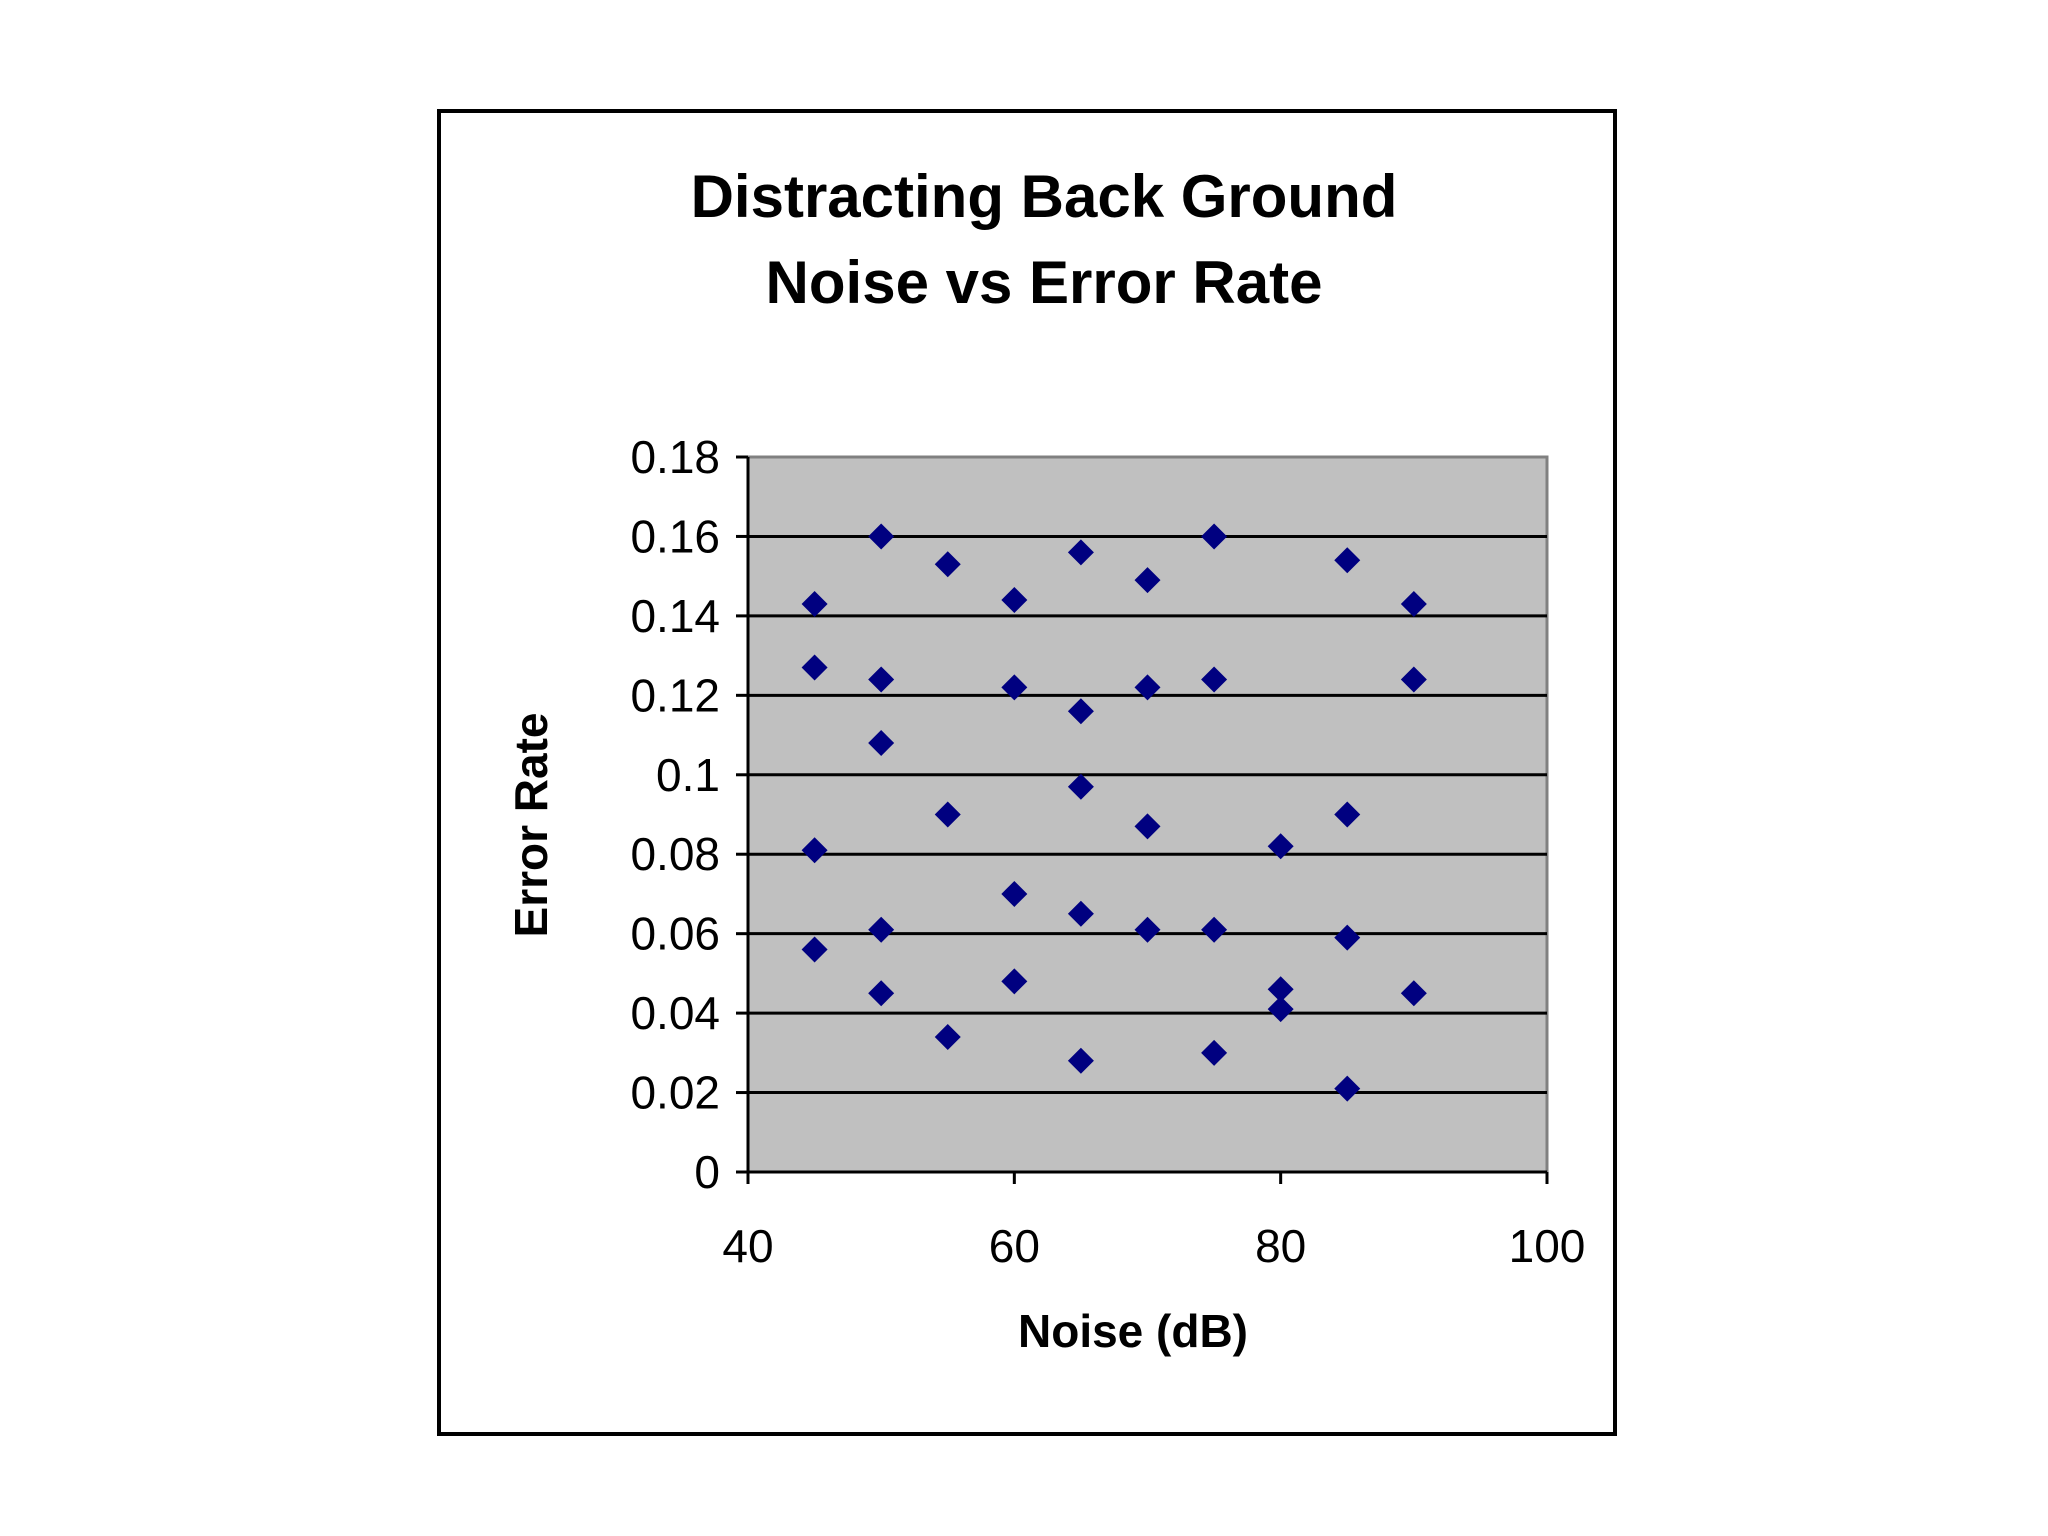 This screenshot has height=1536, width=2048. I want to click on y-tick-label: 0.14, so click(675, 616).